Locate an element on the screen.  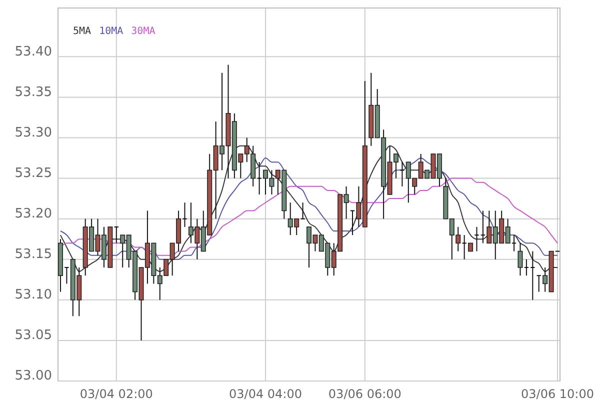
y-tick-label: 53.20 is located at coordinates (33, 214).